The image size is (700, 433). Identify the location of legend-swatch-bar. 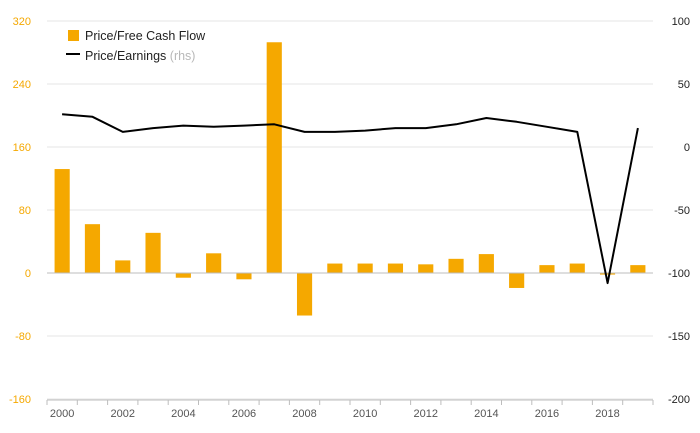
(73, 35).